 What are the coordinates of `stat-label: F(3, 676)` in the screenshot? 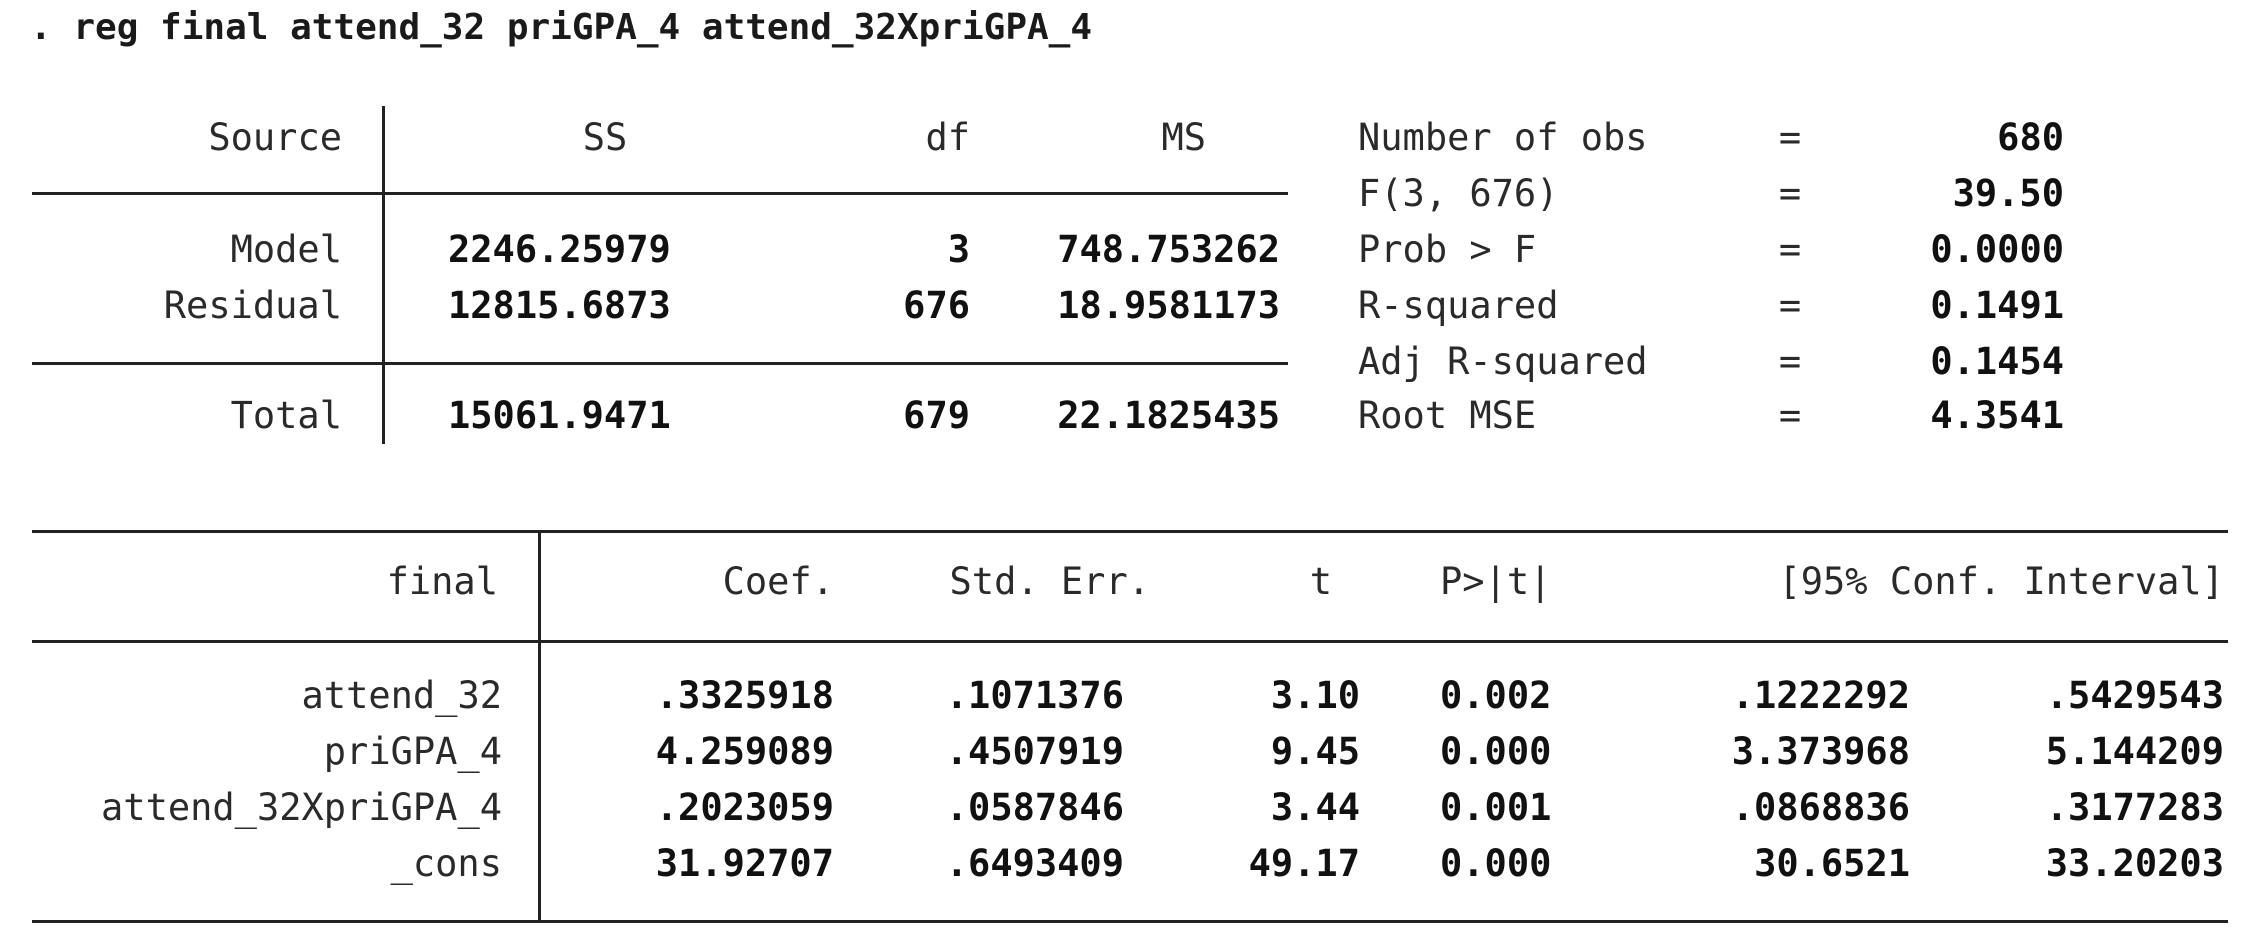 It's located at (1458, 193).